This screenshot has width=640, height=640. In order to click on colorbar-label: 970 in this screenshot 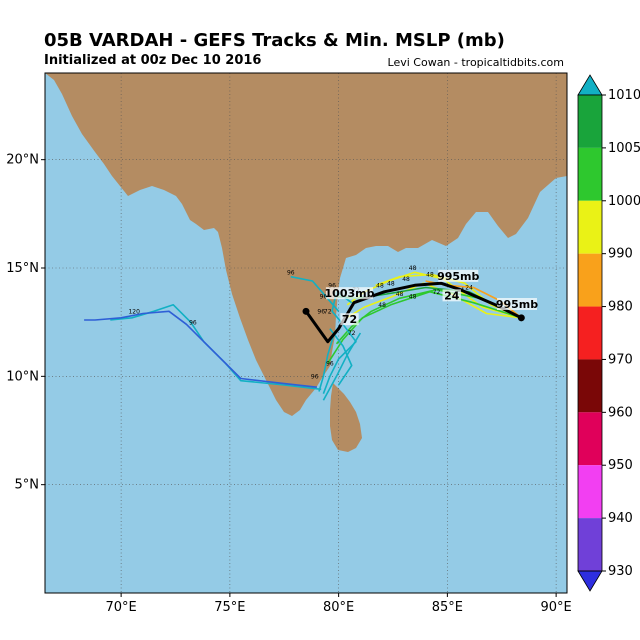, I will do `click(620, 359)`.